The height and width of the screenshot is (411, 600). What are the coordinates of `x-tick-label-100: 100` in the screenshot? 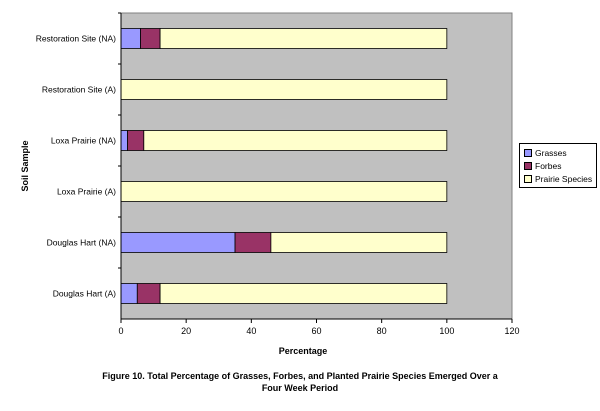 It's located at (446, 331).